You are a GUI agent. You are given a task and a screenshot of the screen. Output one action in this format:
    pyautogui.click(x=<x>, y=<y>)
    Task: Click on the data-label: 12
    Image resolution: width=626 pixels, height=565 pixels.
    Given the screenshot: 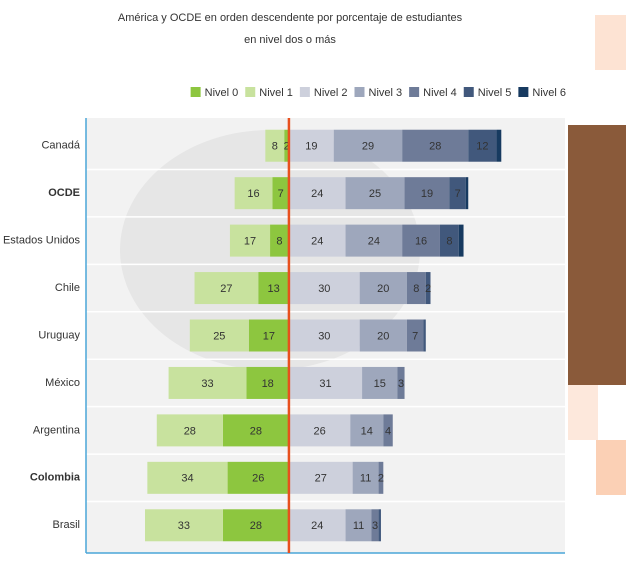 What is the action you would take?
    pyautogui.click(x=482, y=147)
    